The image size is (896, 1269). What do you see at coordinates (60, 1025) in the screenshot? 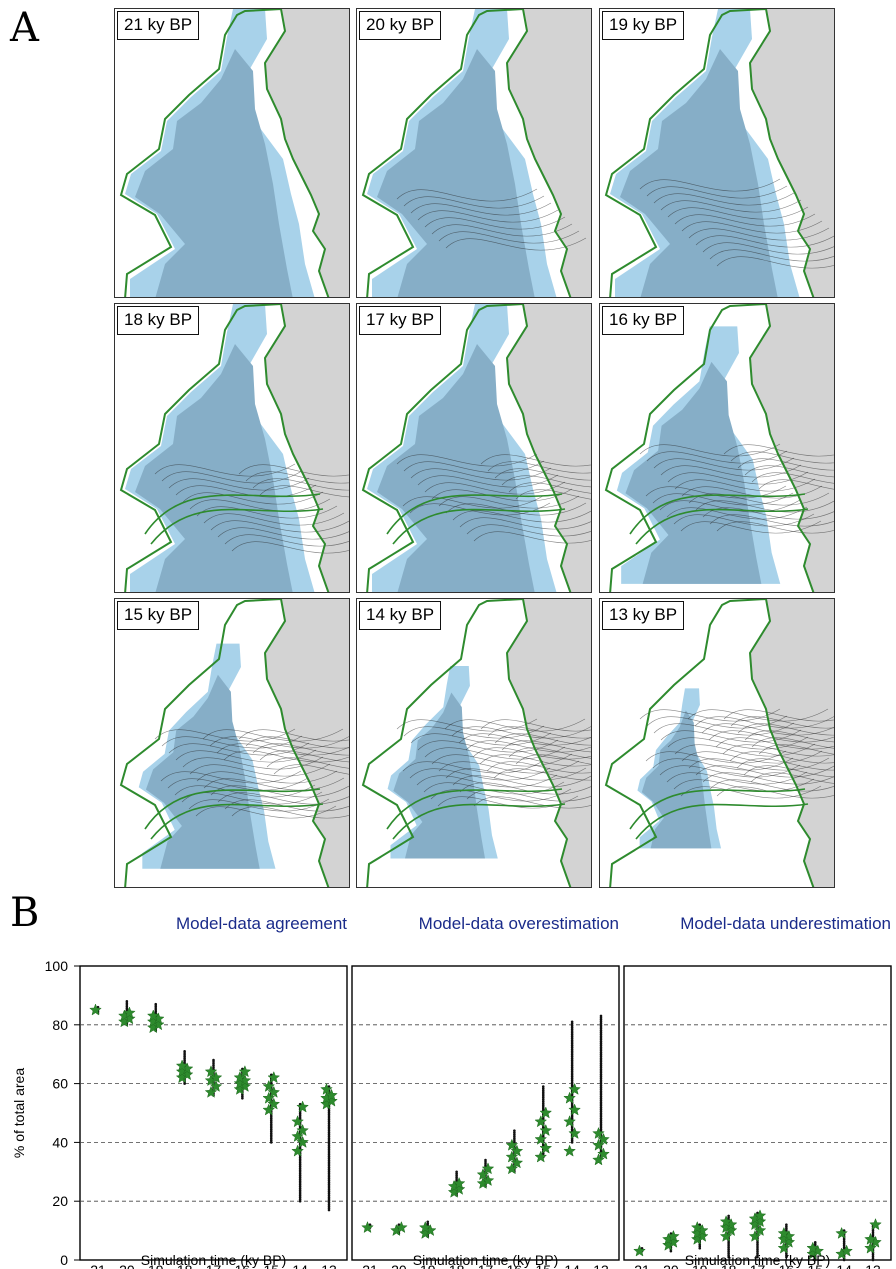
I see `y-tick-label: 80` at bounding box center [60, 1025].